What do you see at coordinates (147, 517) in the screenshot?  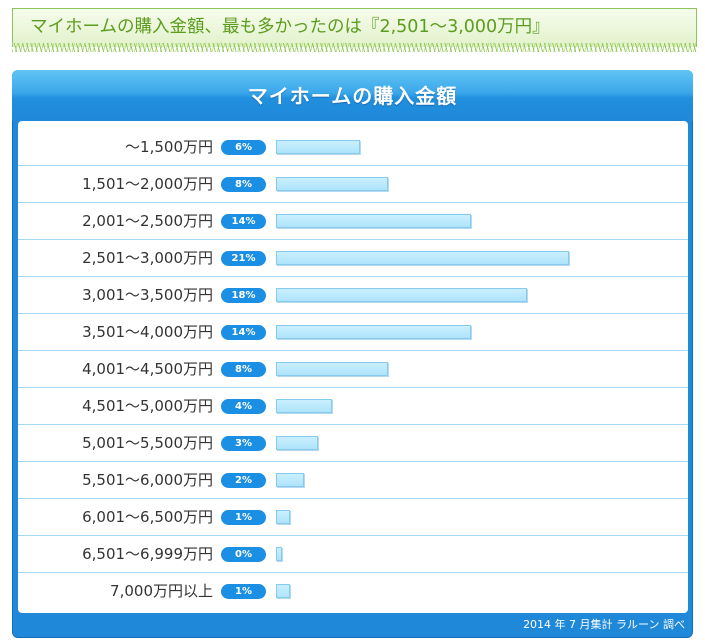 I see `category-label-11: 6,001～6,500万円` at bounding box center [147, 517].